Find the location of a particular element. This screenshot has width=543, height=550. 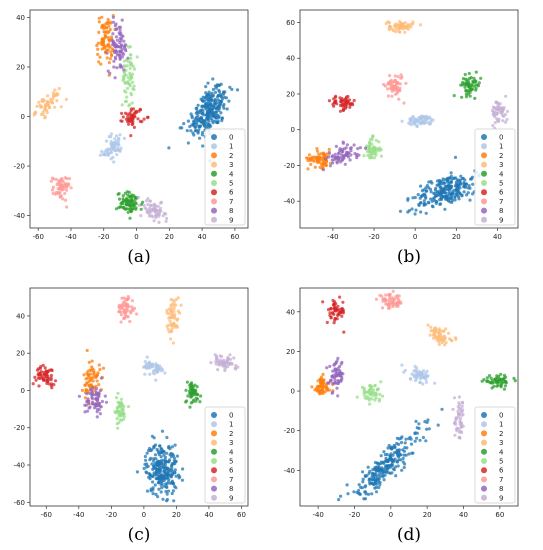

x-tick-label: -60 is located at coordinates (37, 237).